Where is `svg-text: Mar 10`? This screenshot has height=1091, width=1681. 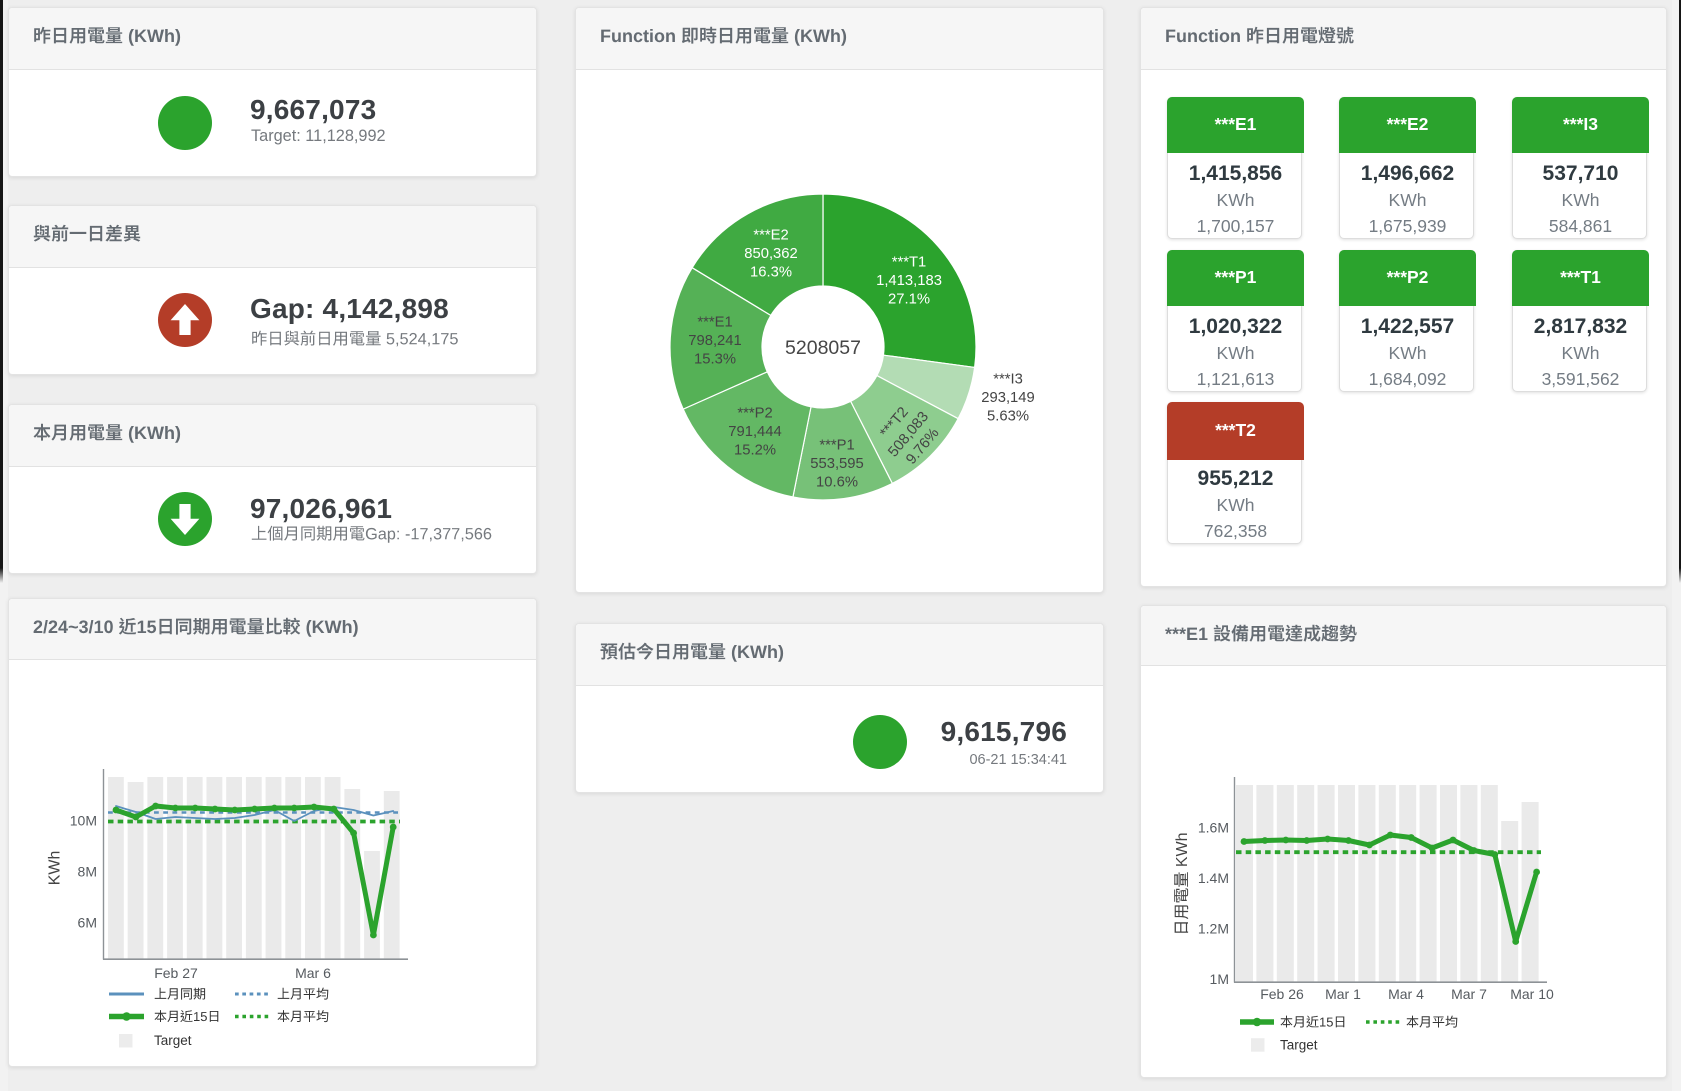
svg-text: Mar 10 is located at coordinates (1532, 994).